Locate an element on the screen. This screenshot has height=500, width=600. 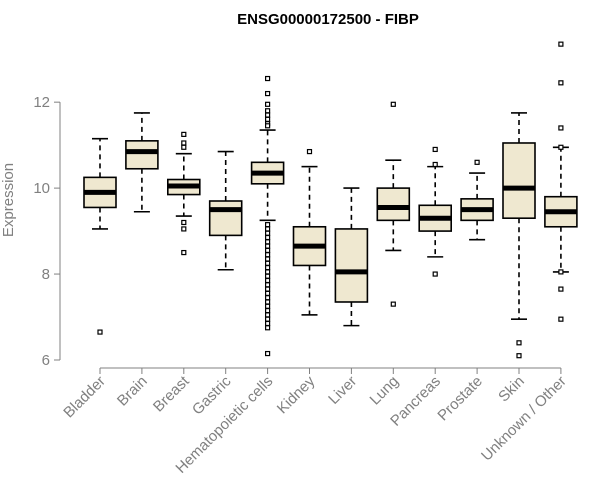
x-tick-label: Kidney is located at coordinates (296, 394).